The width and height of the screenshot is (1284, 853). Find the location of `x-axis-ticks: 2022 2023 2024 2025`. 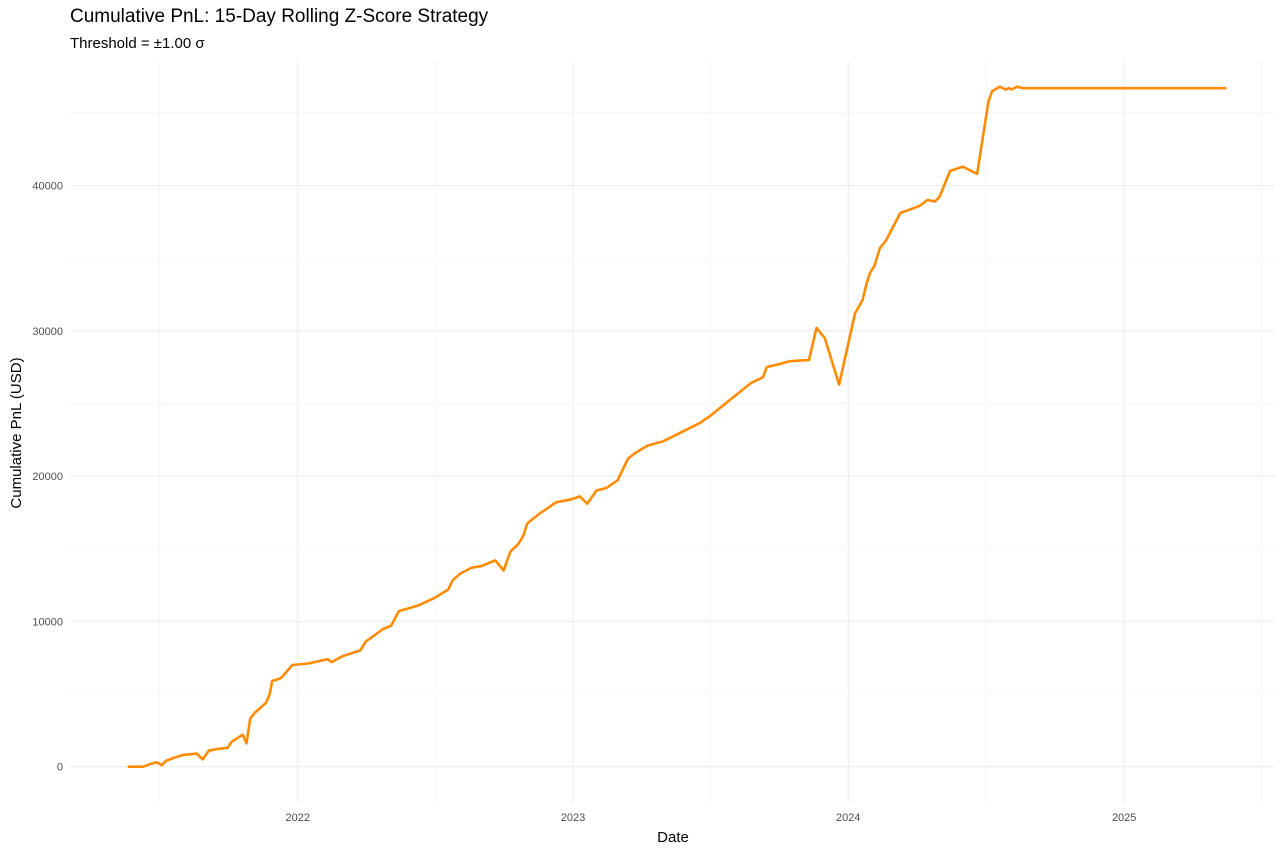

x-axis-ticks: 2022 2023 2024 2025 is located at coordinates (710, 818).